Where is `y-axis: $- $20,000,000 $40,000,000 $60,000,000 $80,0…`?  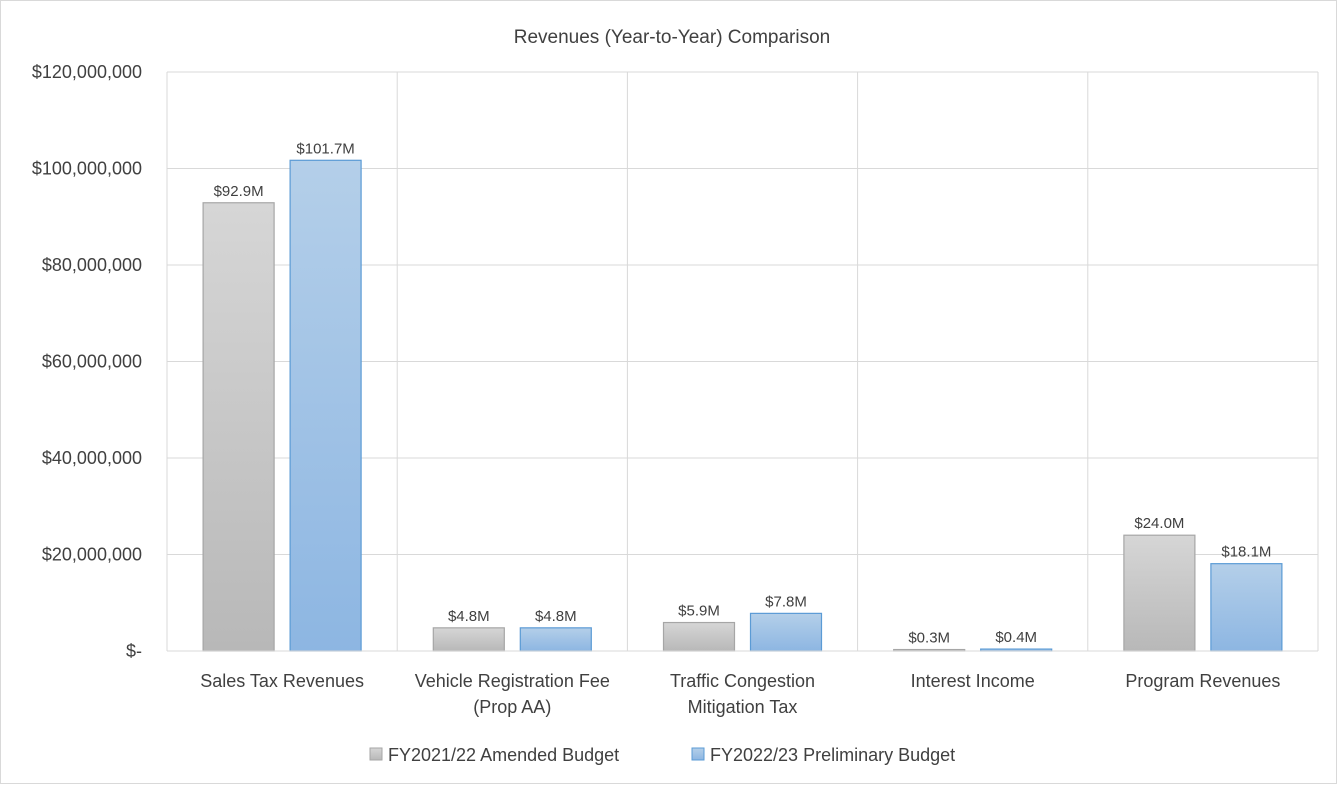 y-axis: $- $20,000,000 $40,000,000 $60,000,000 $80,0… is located at coordinates (87, 361).